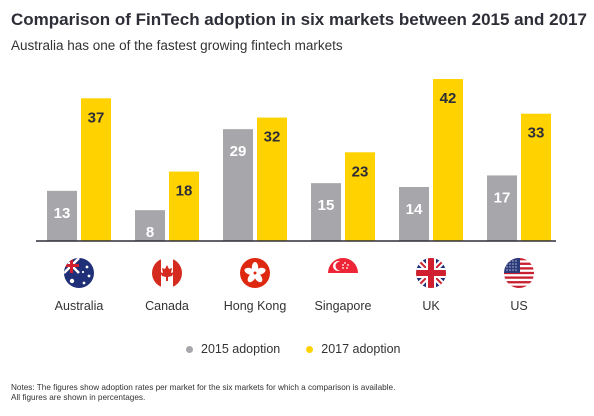  I want to click on bar-singapore-2017, so click(360, 196).